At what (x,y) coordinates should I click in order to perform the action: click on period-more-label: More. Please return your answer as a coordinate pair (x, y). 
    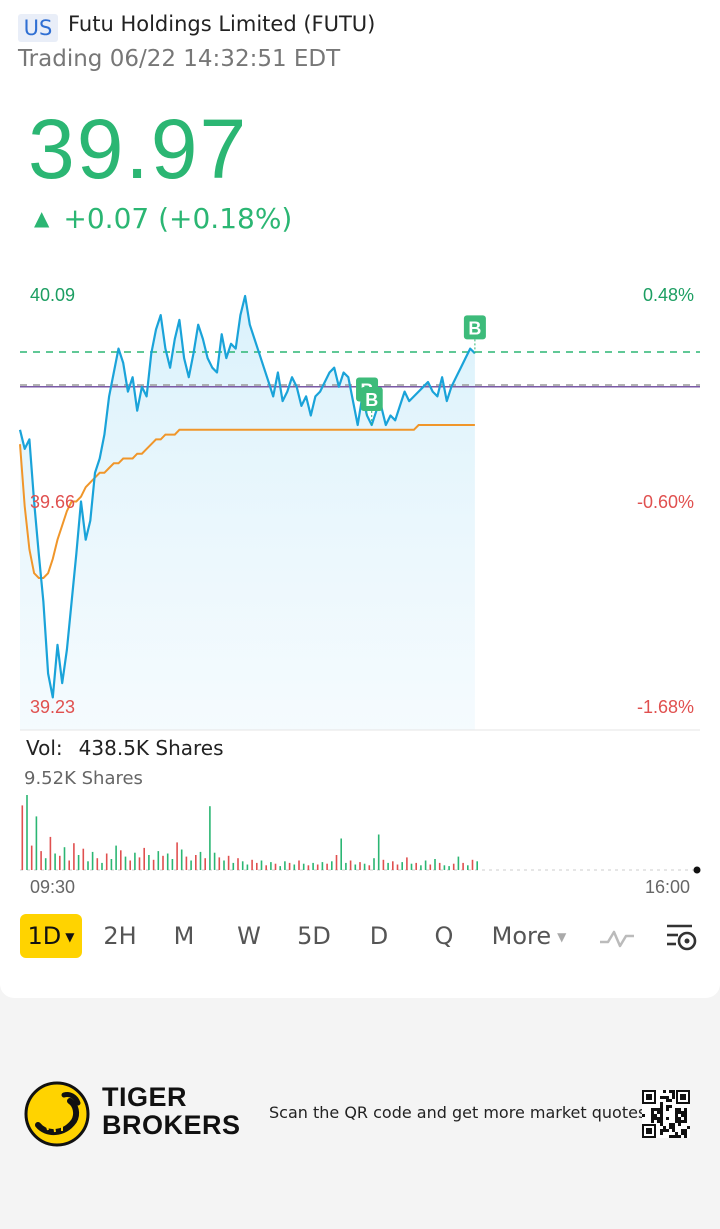
    Looking at the image, I should click on (521, 936).